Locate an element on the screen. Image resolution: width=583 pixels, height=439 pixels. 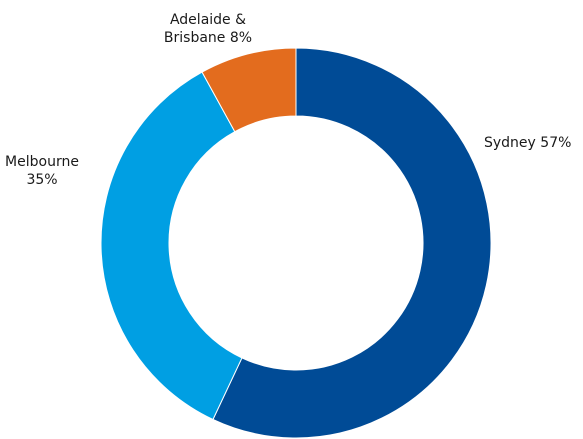
slice-label: Sydney 57% is located at coordinates (527, 143).